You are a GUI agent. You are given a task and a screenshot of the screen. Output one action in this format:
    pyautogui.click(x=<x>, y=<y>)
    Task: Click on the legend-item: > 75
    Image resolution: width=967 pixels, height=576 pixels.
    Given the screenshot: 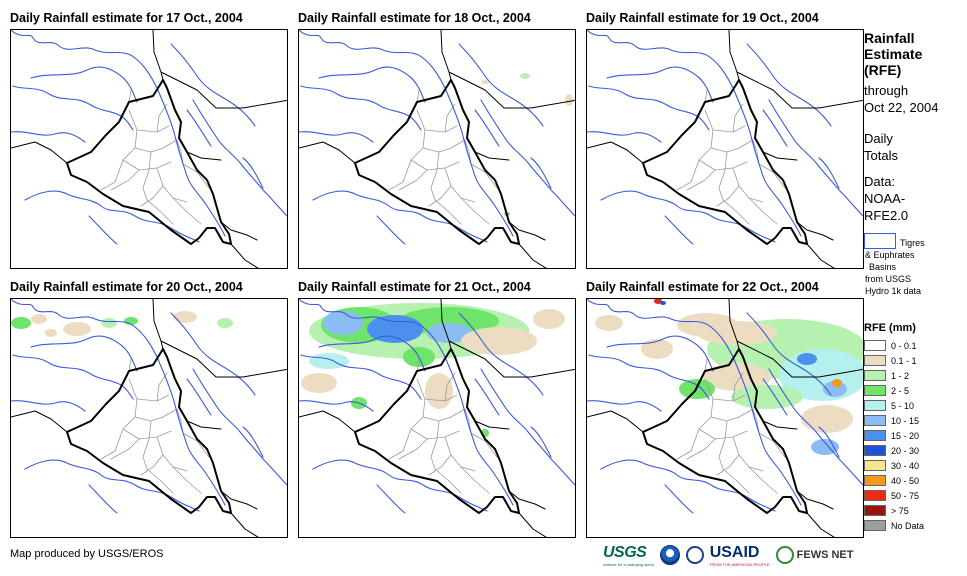 What is the action you would take?
    pyautogui.click(x=894, y=510)
    